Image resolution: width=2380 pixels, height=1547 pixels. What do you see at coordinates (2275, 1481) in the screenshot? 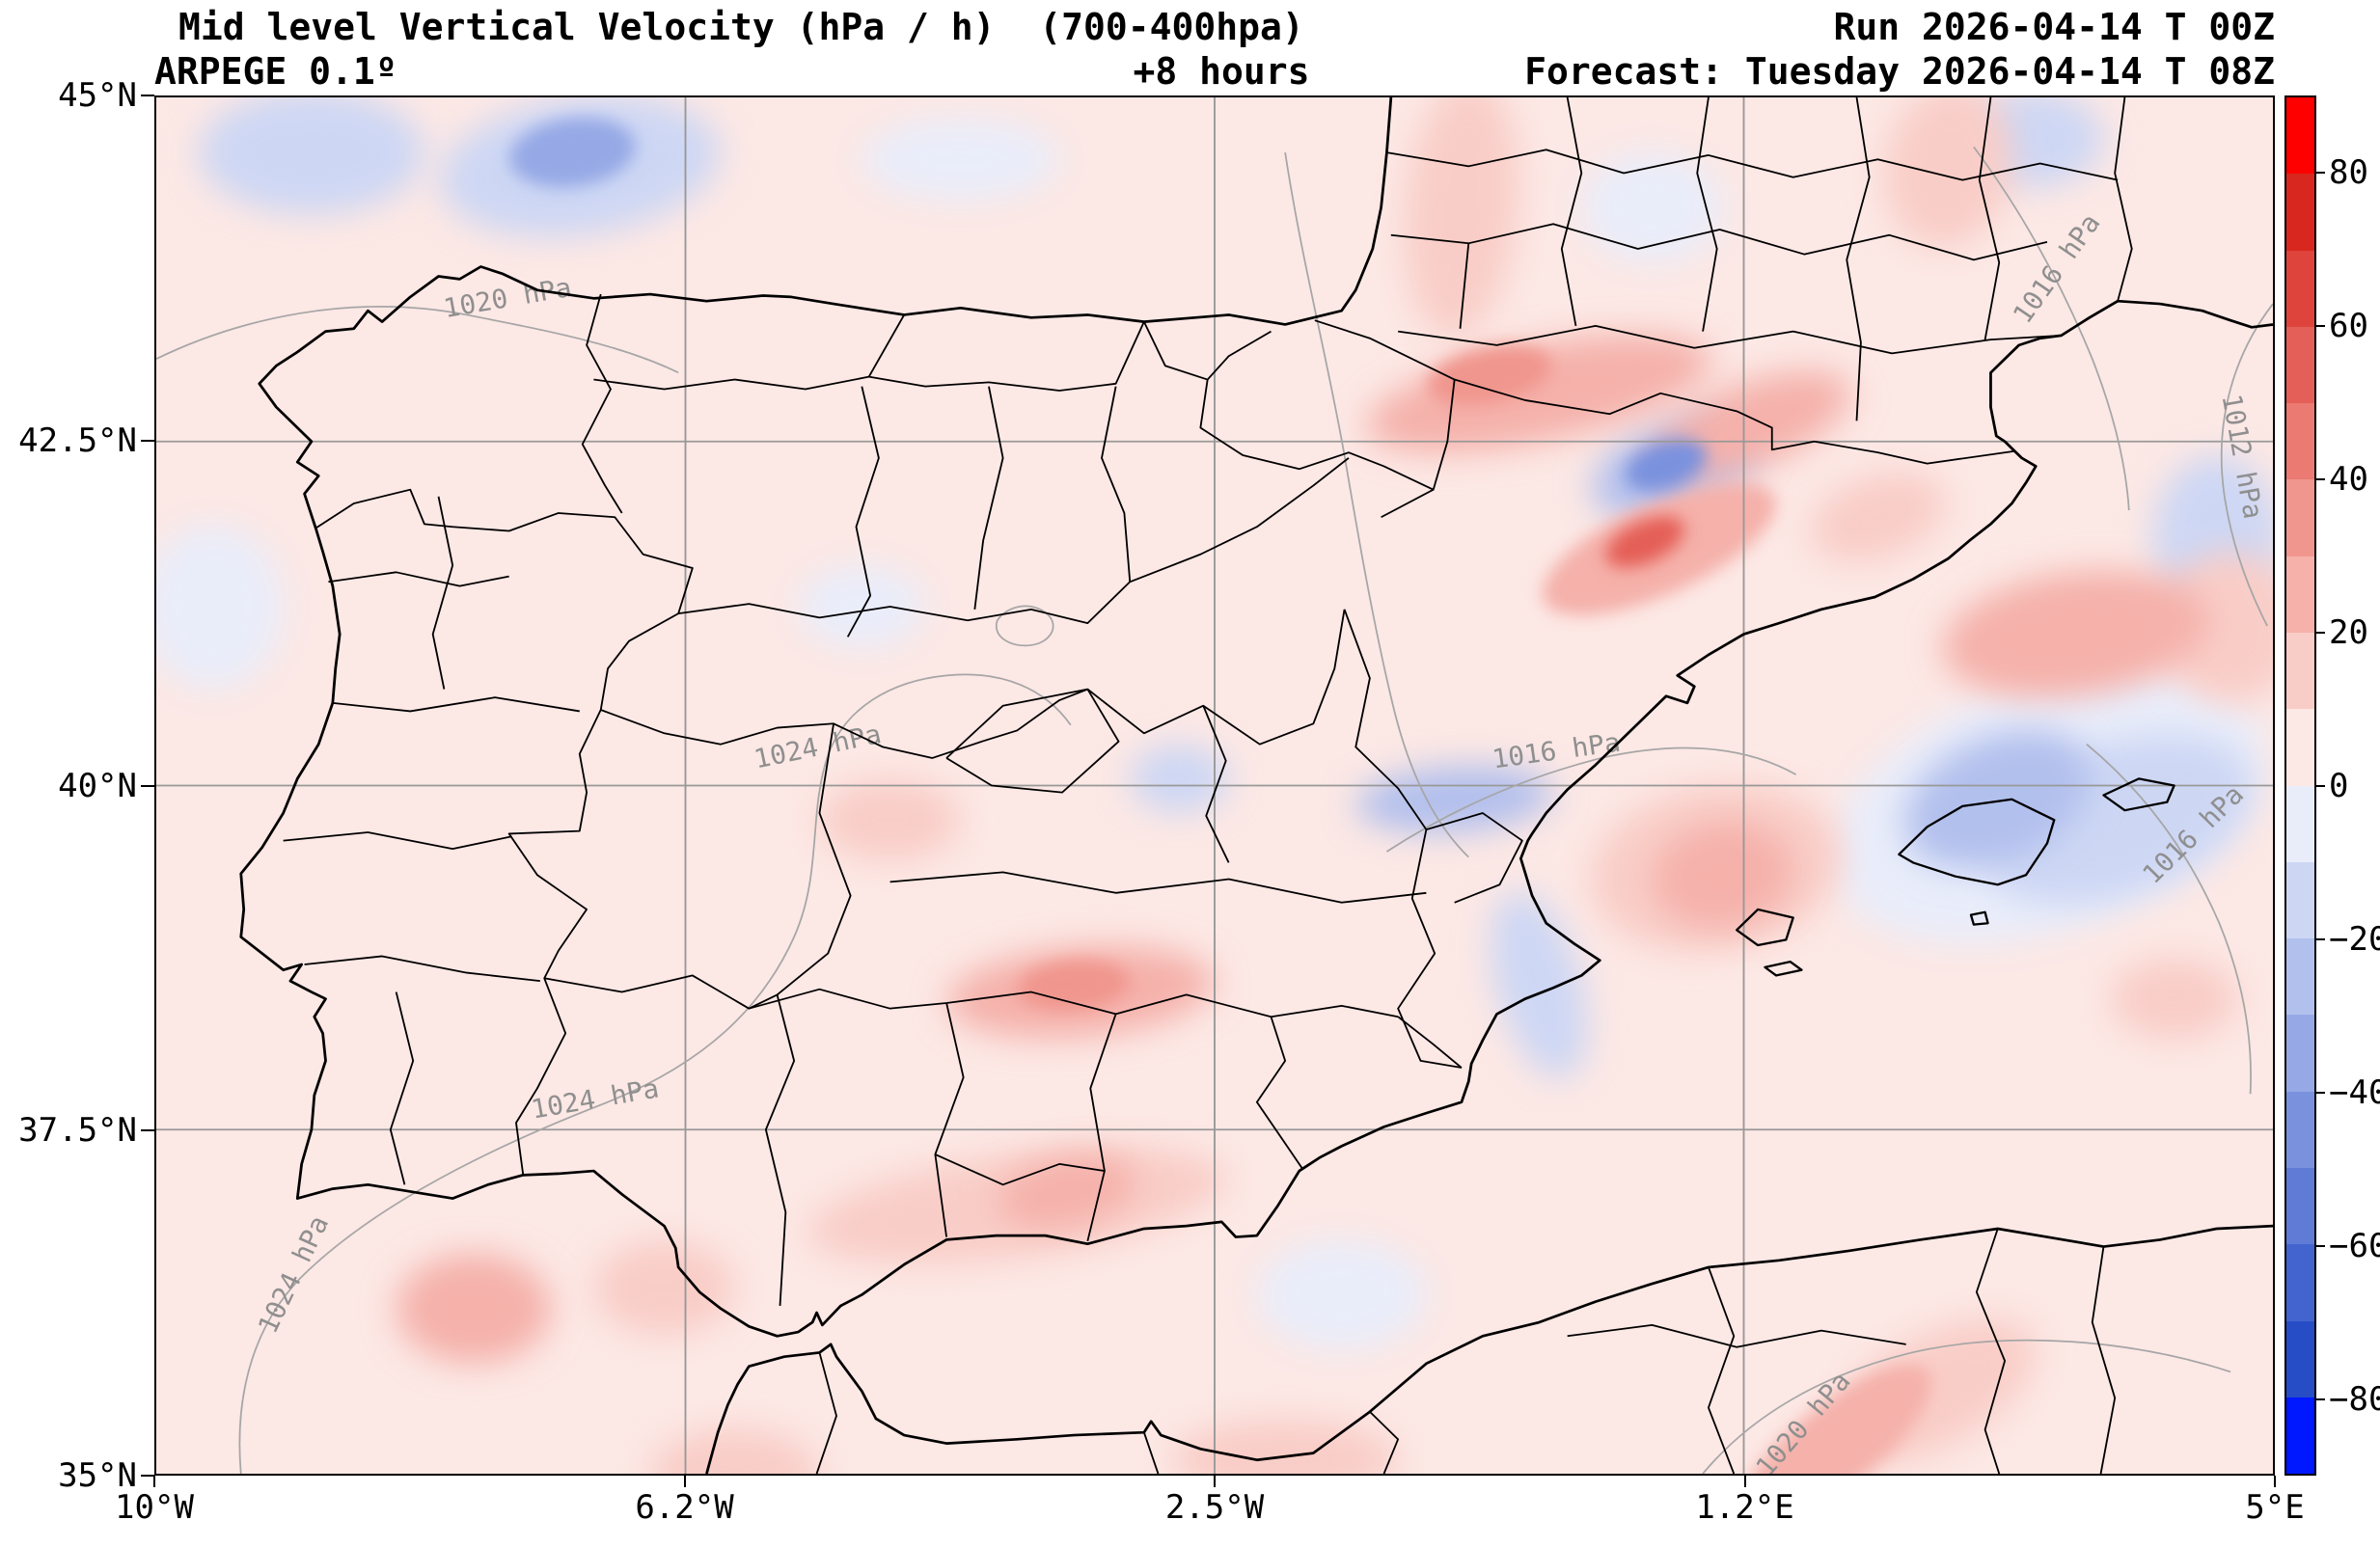
I see `x-tick-mark` at bounding box center [2275, 1481].